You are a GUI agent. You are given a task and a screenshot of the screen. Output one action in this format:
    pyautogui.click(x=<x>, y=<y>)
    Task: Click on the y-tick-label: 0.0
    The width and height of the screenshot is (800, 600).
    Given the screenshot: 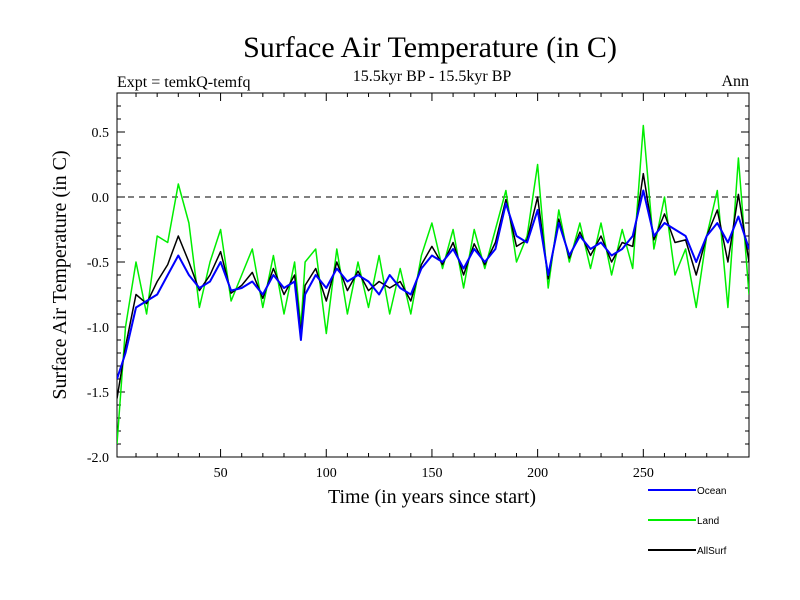 What is the action you would take?
    pyautogui.click(x=101, y=198)
    